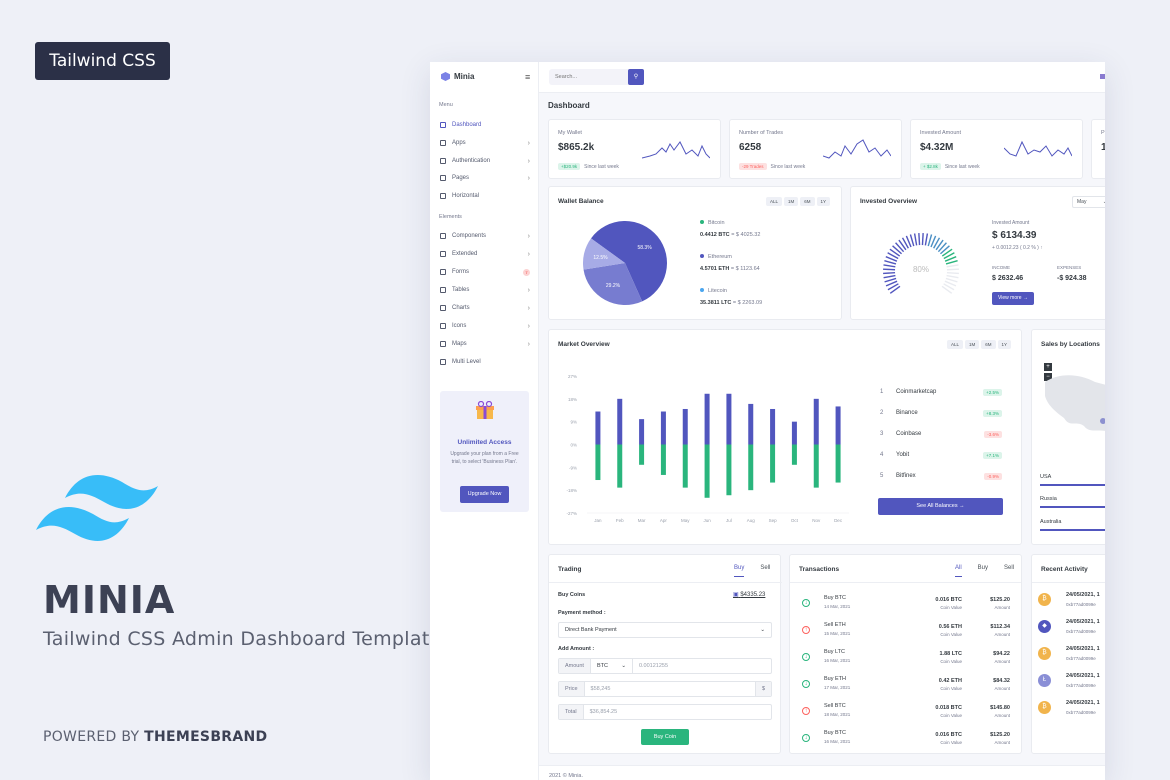 The width and height of the screenshot is (1170, 780). What do you see at coordinates (1071, 632) in the screenshot?
I see `activity-row: ◆ 24/05/2021, 1 0xb77ad0099e` at bounding box center [1071, 632].